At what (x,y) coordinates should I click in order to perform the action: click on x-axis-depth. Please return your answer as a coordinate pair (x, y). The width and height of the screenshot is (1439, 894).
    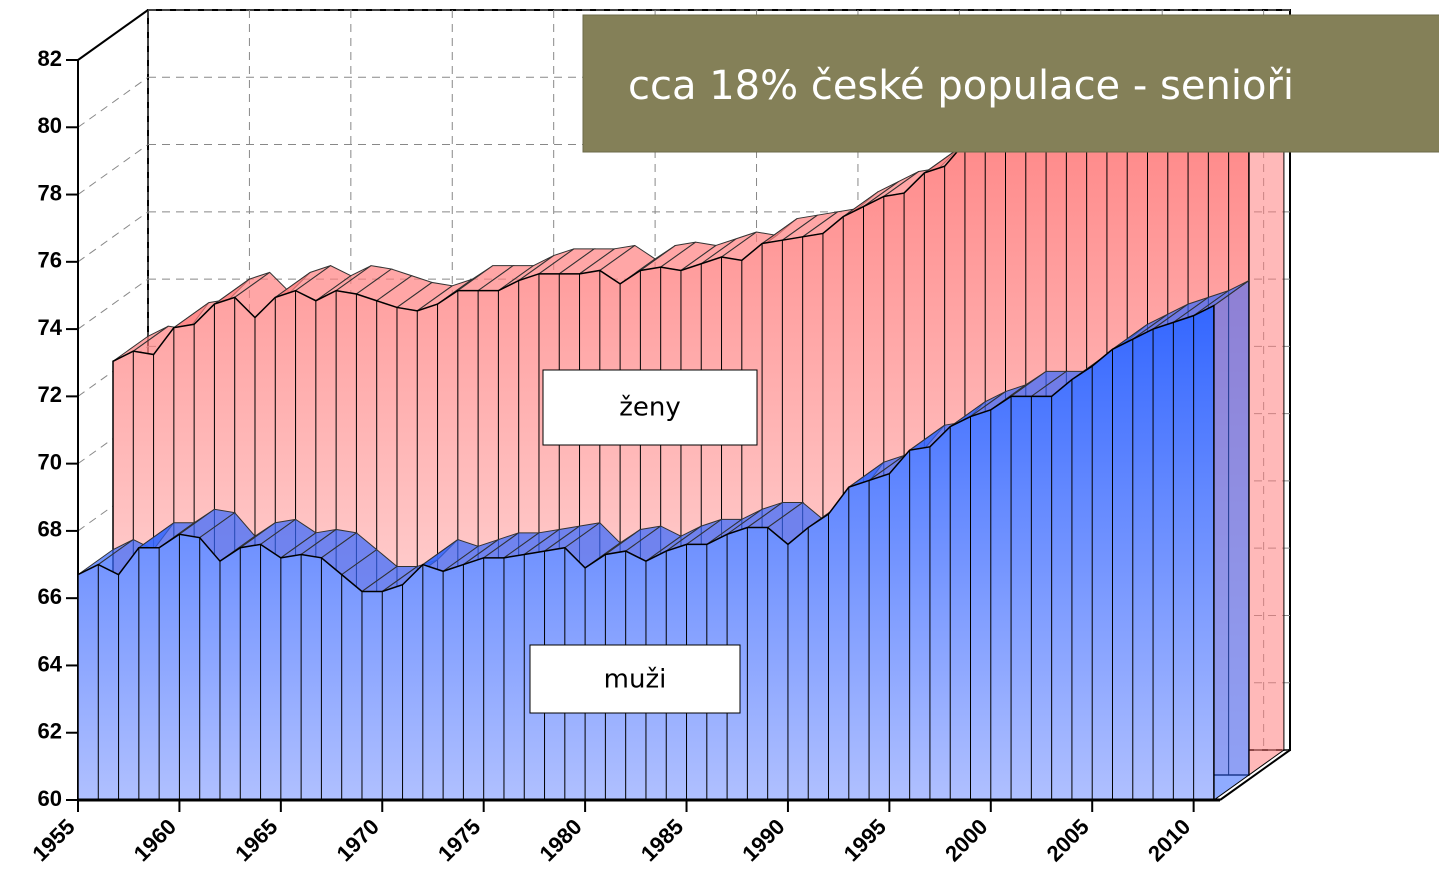
    Looking at the image, I should click on (1255, 775).